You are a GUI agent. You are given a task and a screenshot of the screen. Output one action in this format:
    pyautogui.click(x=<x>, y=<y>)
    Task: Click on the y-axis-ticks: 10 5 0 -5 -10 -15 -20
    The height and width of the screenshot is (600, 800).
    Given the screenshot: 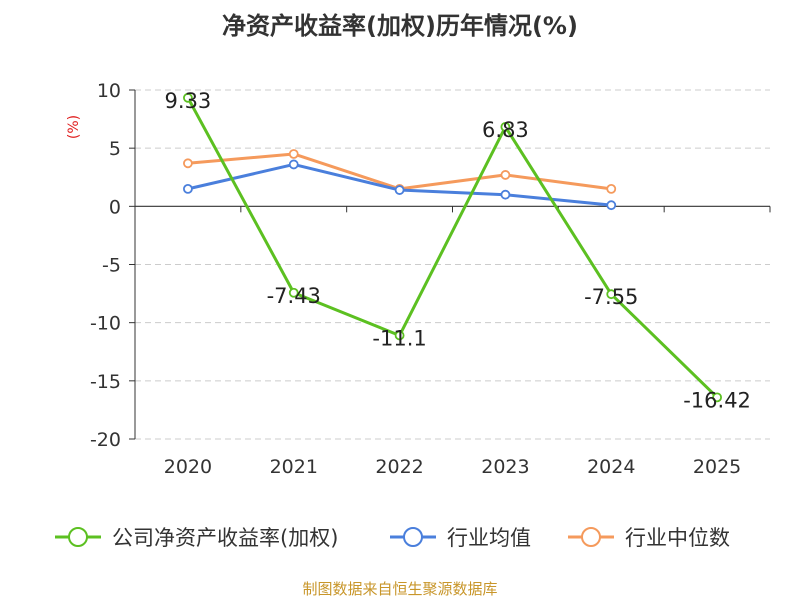 What is the action you would take?
    pyautogui.click(x=112, y=265)
    